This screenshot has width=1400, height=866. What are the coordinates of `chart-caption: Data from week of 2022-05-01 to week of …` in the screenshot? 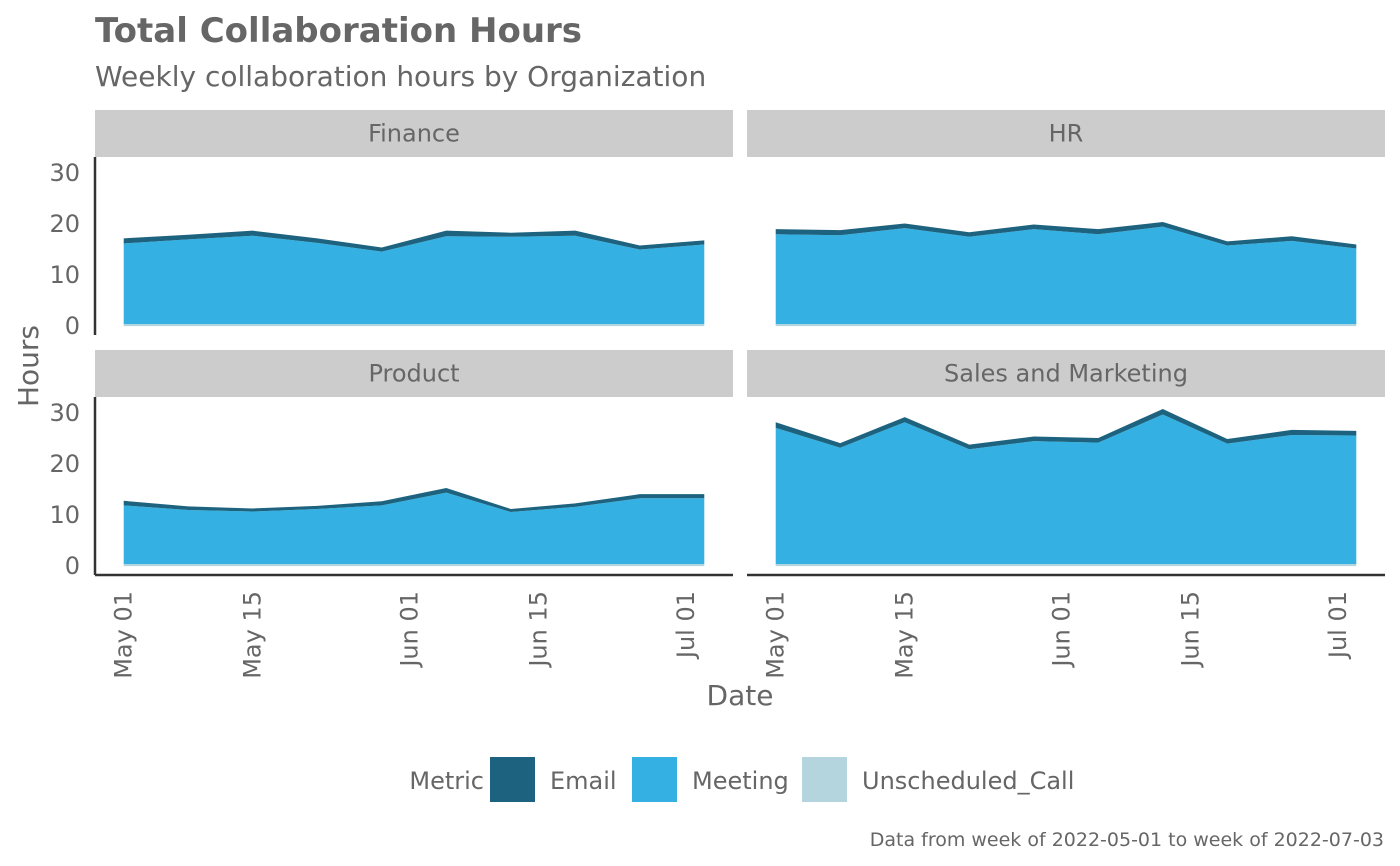 It's located at (1127, 840).